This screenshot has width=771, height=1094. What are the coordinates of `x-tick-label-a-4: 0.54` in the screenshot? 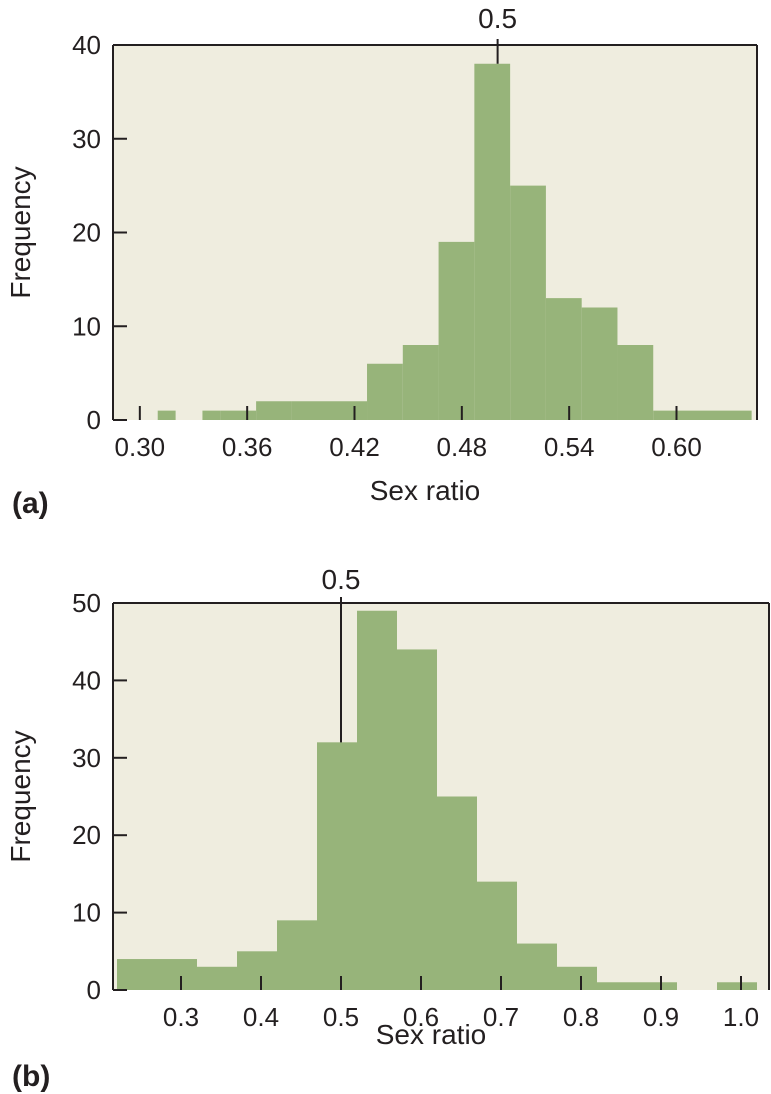 It's located at (569, 447).